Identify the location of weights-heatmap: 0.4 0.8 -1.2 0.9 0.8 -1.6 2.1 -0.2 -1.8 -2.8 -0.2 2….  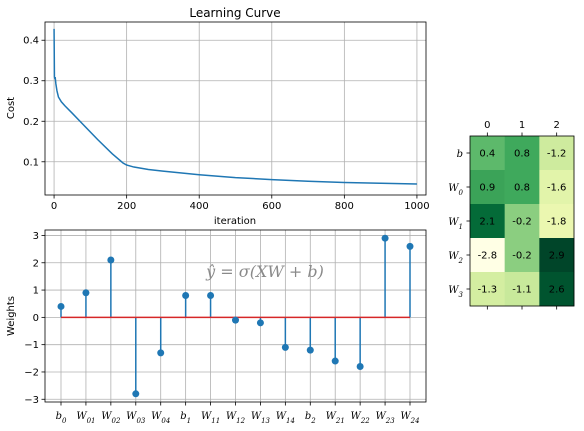
(511, 215).